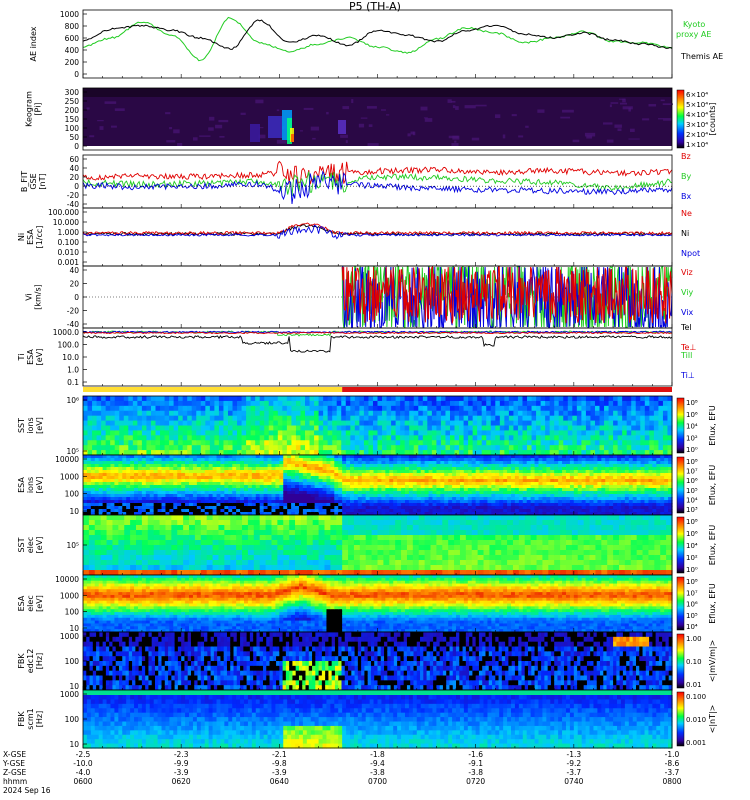  What do you see at coordinates (66, 222) in the screenshot?
I see `density-ytick-label: 10.000` at bounding box center [66, 222].